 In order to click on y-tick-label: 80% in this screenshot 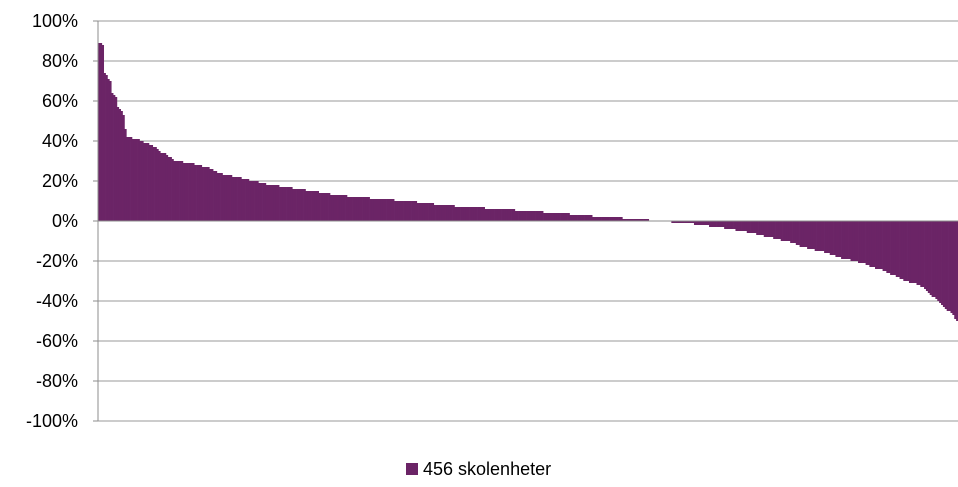, I will do `click(60, 61)`.